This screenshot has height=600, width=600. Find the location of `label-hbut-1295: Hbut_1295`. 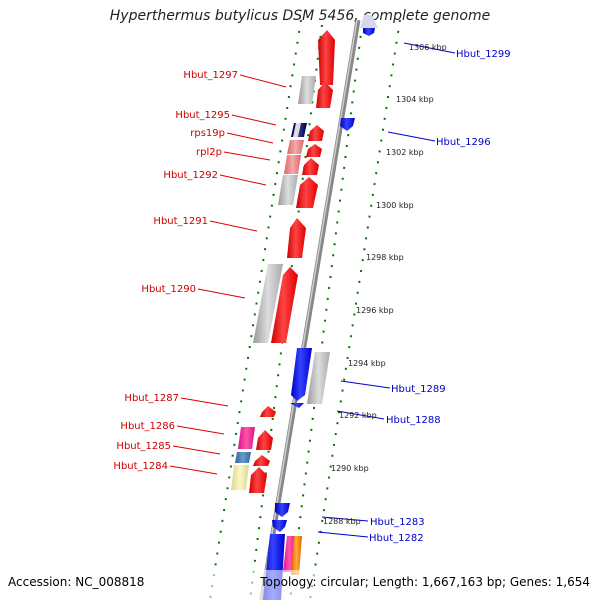

label-hbut-1295: Hbut_1295 is located at coordinates (202, 115).